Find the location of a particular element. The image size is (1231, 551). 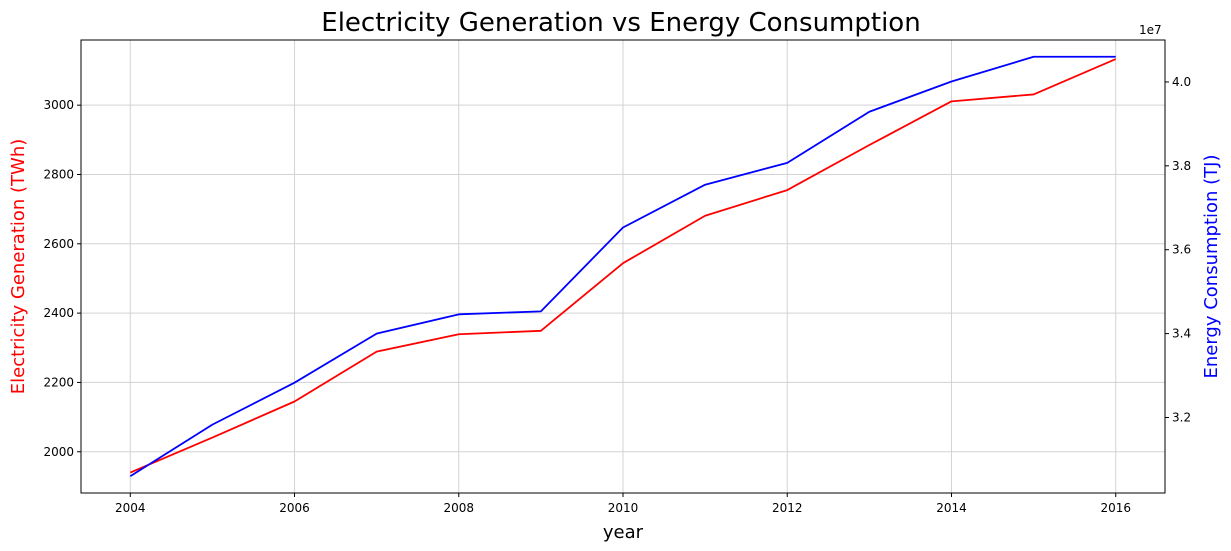

right-axis-offset-label: 1e7 is located at coordinates (1150, 30).